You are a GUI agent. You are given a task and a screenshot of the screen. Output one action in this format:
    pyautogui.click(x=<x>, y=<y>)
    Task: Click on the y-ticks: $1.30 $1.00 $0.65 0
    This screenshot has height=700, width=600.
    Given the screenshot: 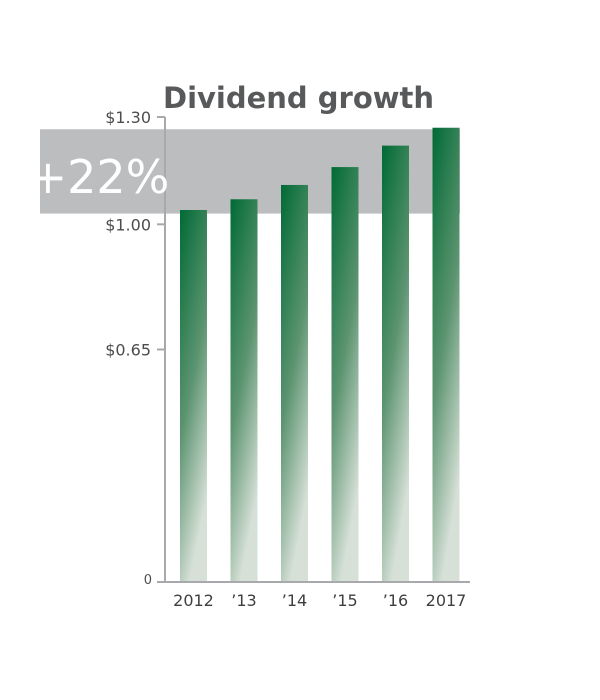 What is the action you would take?
    pyautogui.click(x=135, y=348)
    